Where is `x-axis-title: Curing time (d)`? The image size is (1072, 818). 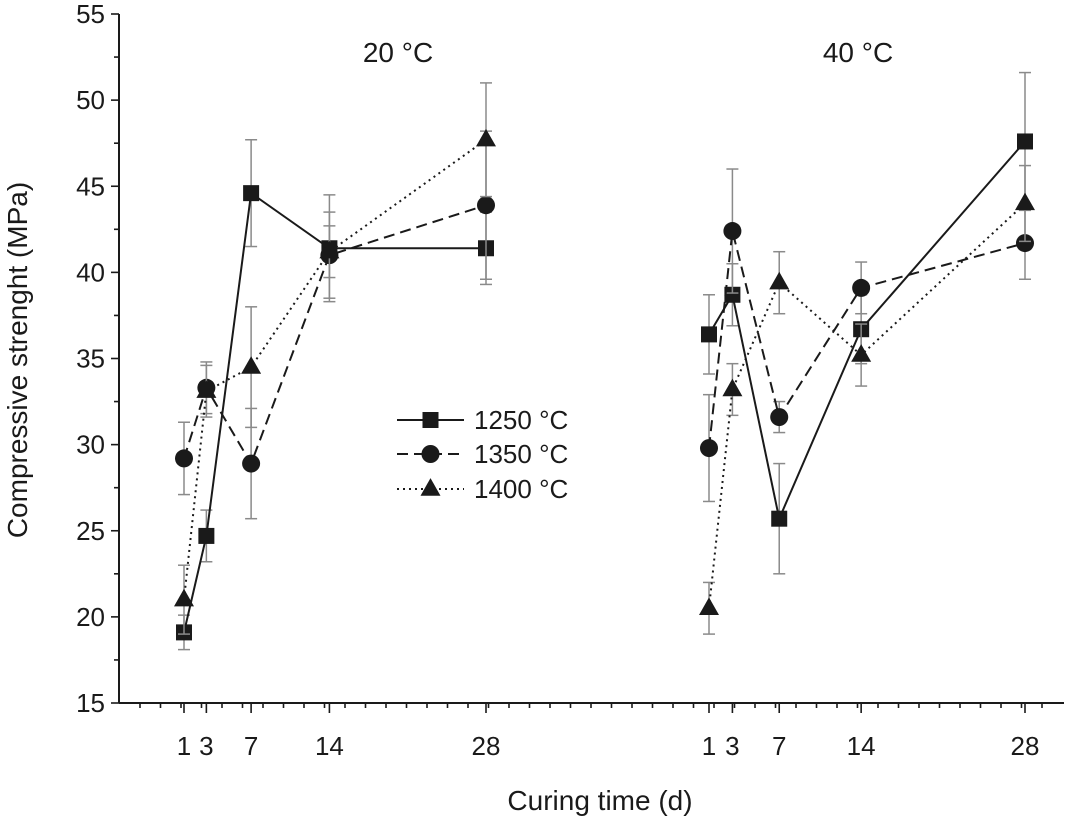 x-axis-title: Curing time (d) is located at coordinates (599, 800).